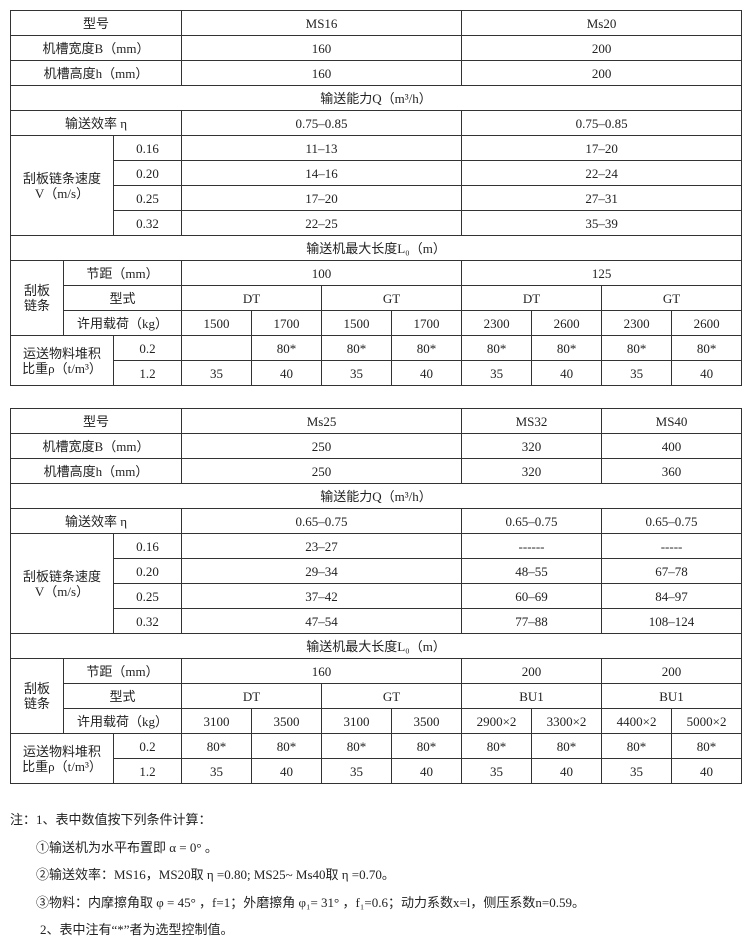 The height and width of the screenshot is (944, 751). What do you see at coordinates (111, 819) in the screenshot?
I see `note-1: 注：1、表中数值按下列条件计算：` at bounding box center [111, 819].